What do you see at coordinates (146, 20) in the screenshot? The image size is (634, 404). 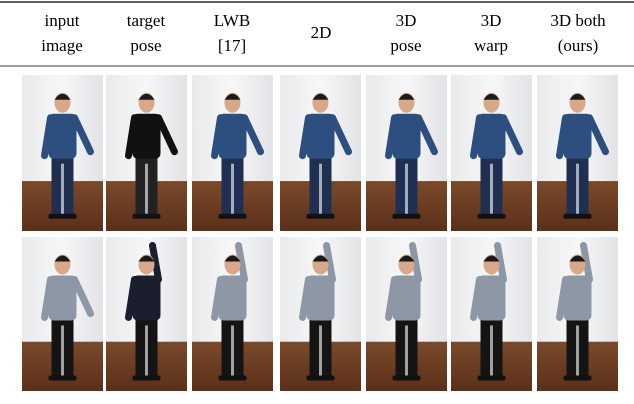 I see `column-header: target` at bounding box center [146, 20].